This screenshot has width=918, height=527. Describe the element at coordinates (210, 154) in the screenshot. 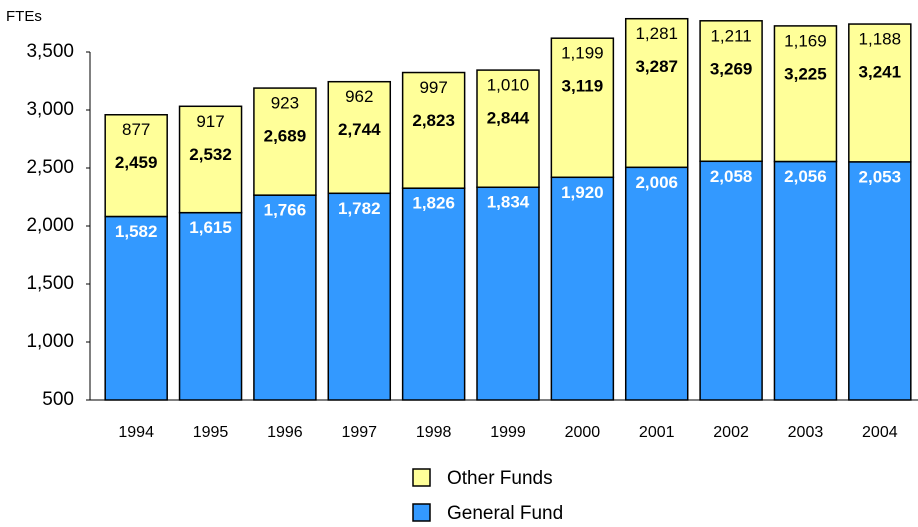

I see `total-label: 2,532` at that location.